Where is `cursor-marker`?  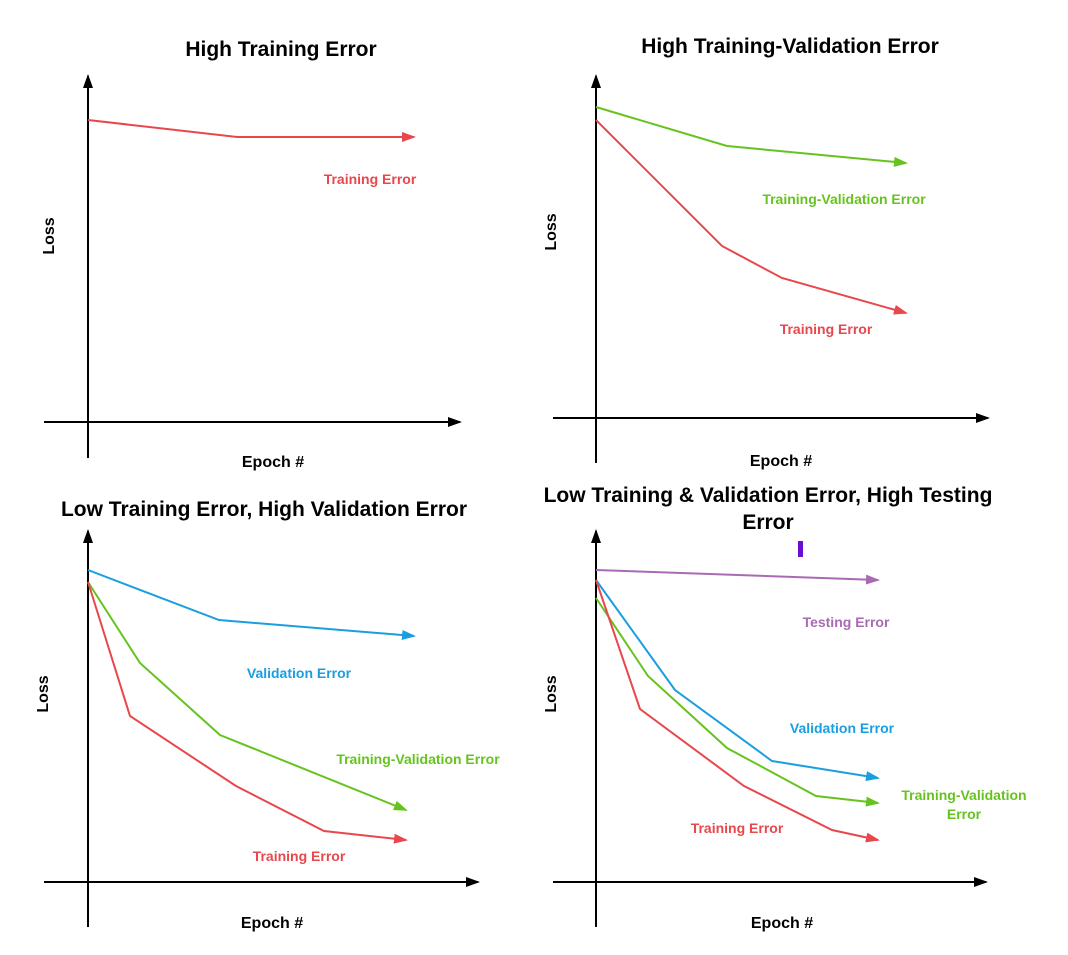
cursor-marker is located at coordinates (800, 549).